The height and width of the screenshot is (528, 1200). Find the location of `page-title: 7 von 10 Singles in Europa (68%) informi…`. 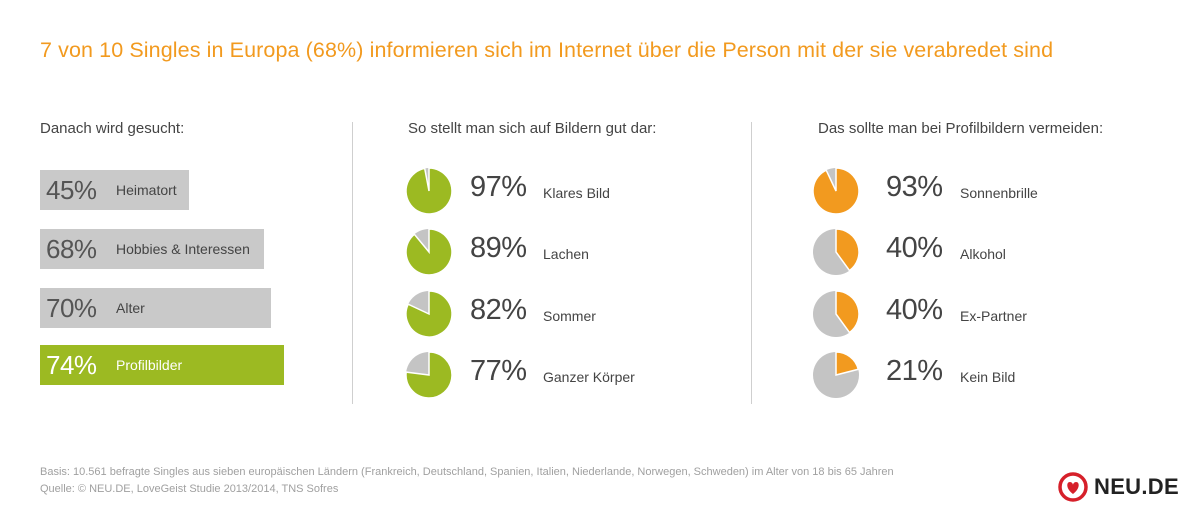

page-title: 7 von 10 Singles in Europa (68%) informi… is located at coordinates (547, 50).